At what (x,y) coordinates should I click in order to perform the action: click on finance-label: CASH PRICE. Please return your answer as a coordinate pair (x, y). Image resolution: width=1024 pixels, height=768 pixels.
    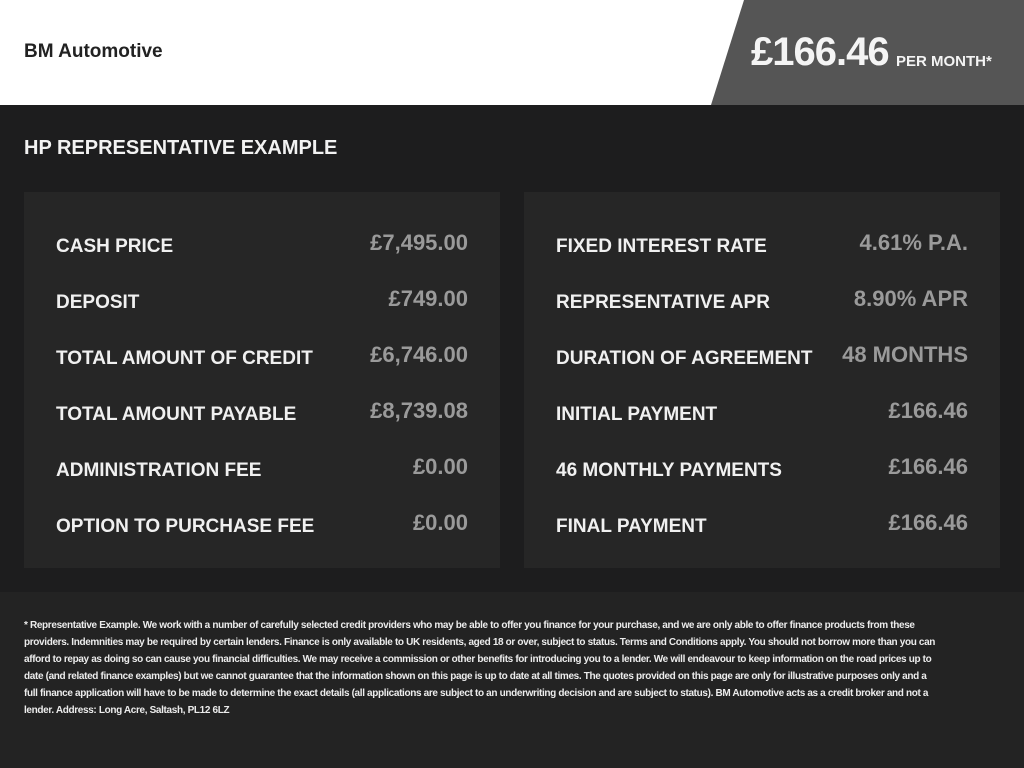
    Looking at the image, I should click on (115, 246).